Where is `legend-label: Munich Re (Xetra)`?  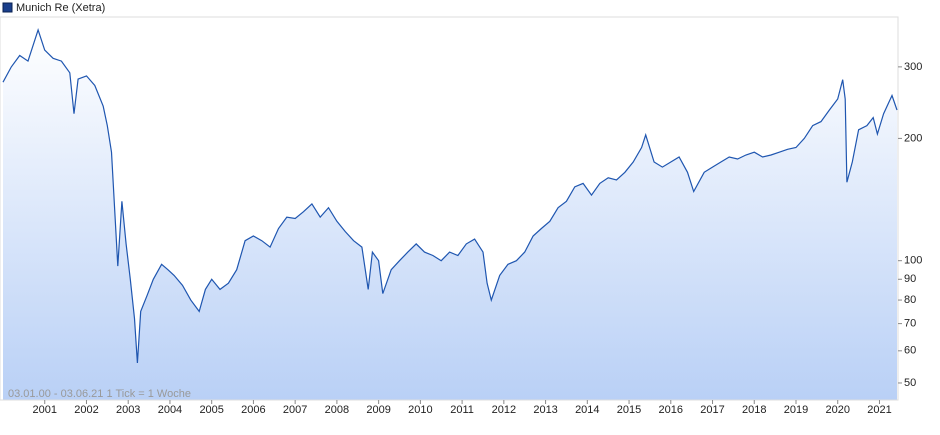
legend-label: Munich Re (Xetra) is located at coordinates (60, 8).